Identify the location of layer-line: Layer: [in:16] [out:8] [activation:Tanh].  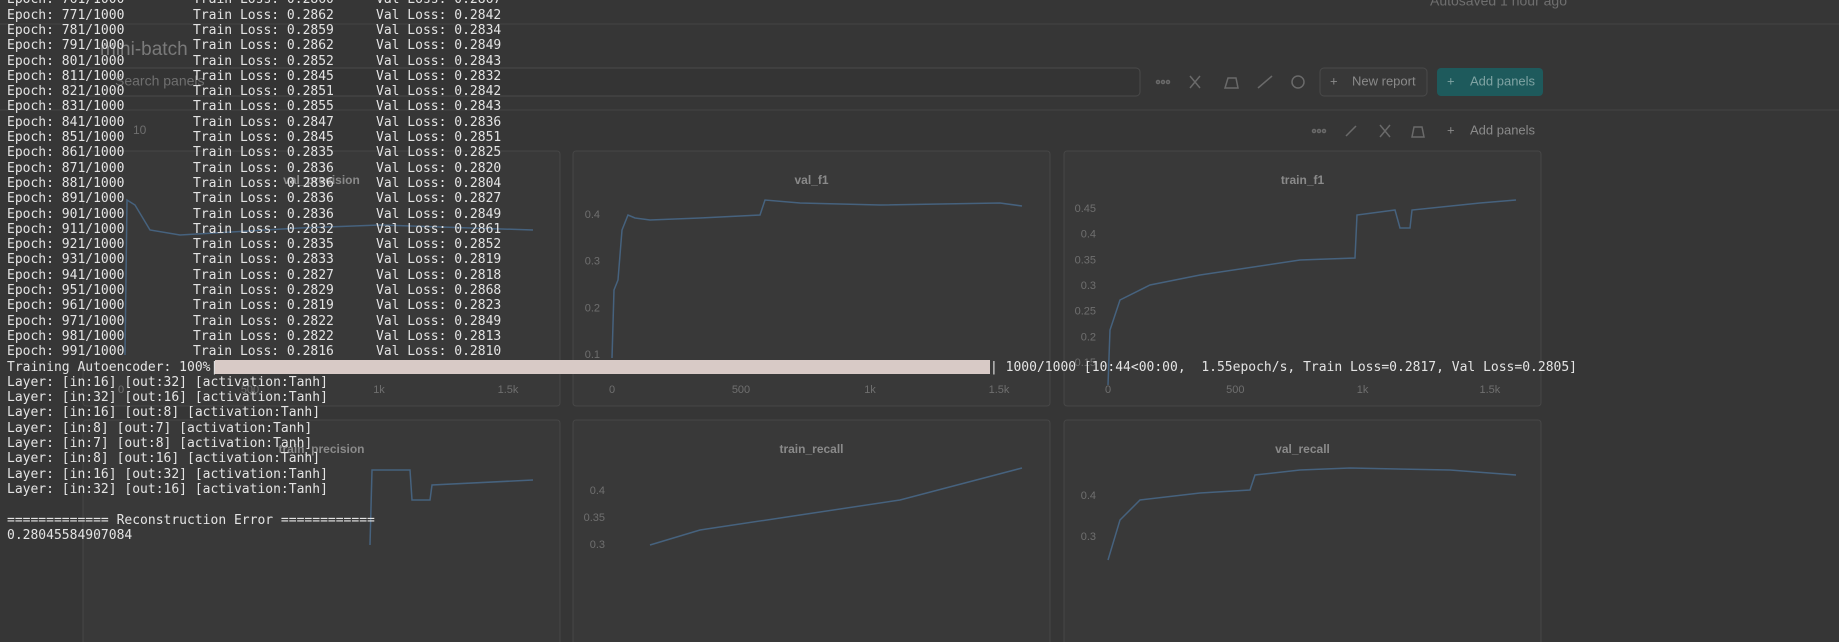
(164, 413).